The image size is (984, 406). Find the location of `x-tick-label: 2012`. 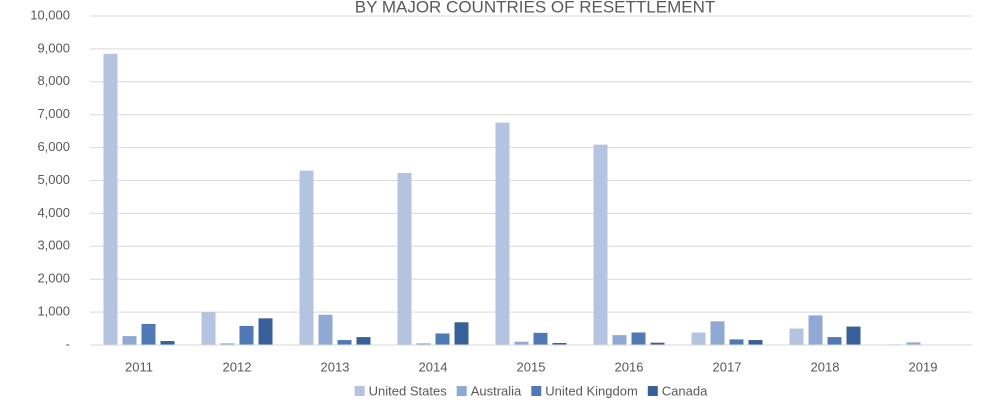

x-tick-label: 2012 is located at coordinates (237, 366).